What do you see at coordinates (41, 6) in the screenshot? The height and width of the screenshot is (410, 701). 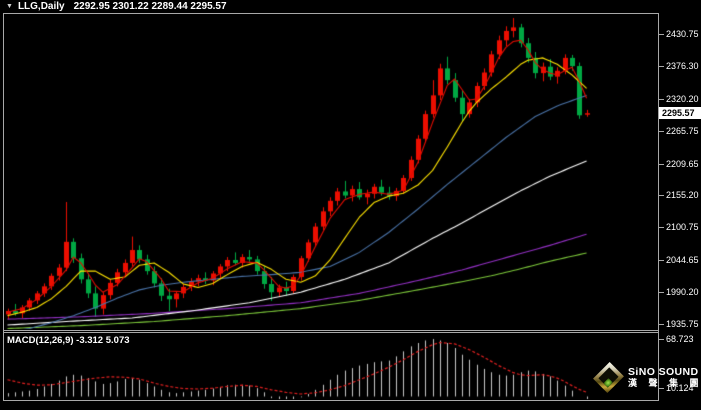 I see `symbol-timeframe-label: LLG,Daily` at bounding box center [41, 6].